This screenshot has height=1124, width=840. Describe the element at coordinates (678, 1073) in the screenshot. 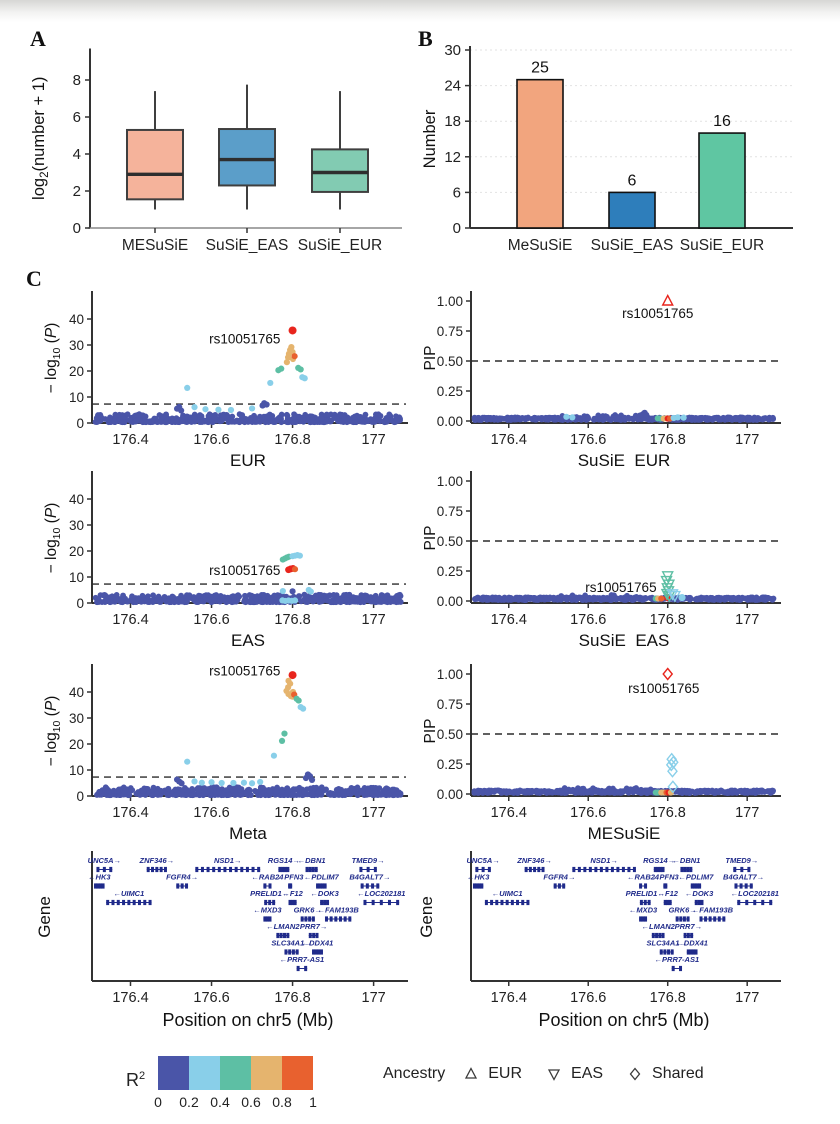

I see `ancestry-item-label: Shared` at that location.